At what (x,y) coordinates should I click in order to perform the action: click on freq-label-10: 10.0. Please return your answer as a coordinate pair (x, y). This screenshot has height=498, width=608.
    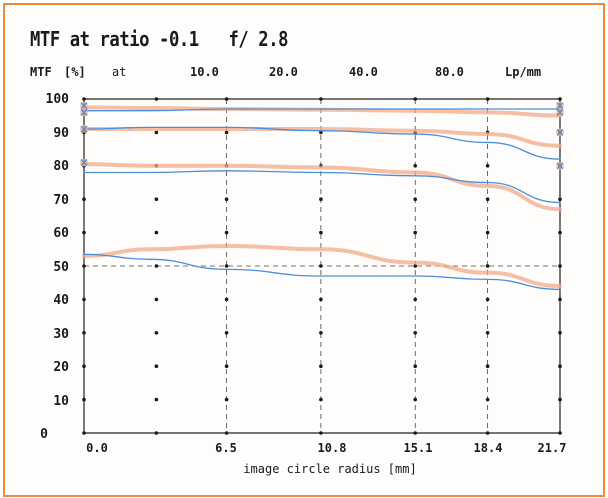
    Looking at the image, I should click on (204, 72).